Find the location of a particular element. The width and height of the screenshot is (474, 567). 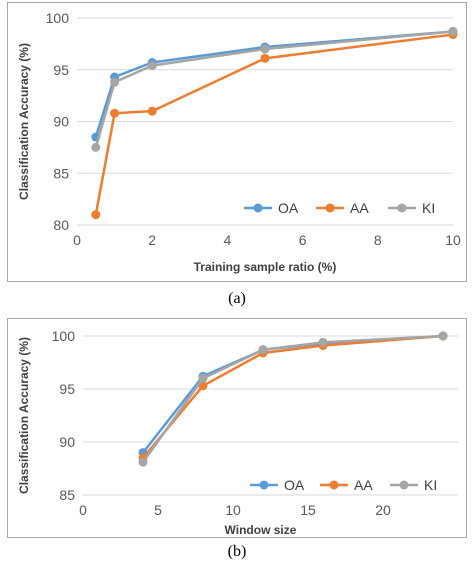

x-tick-label: 15 is located at coordinates (308, 510).